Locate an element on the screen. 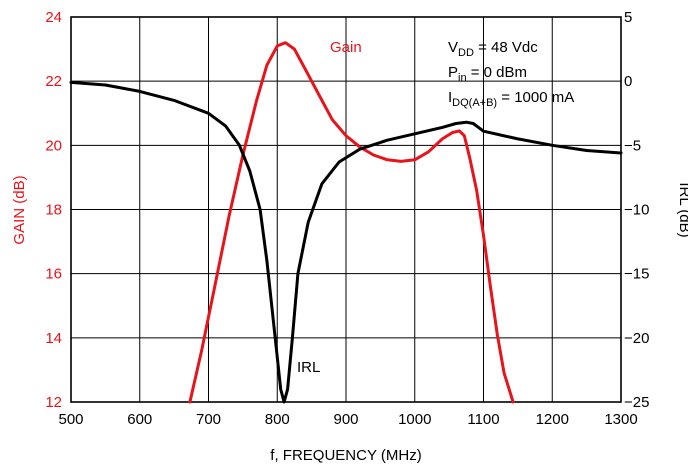 This screenshot has height=468, width=688. vdd-main: V is located at coordinates (453, 47).